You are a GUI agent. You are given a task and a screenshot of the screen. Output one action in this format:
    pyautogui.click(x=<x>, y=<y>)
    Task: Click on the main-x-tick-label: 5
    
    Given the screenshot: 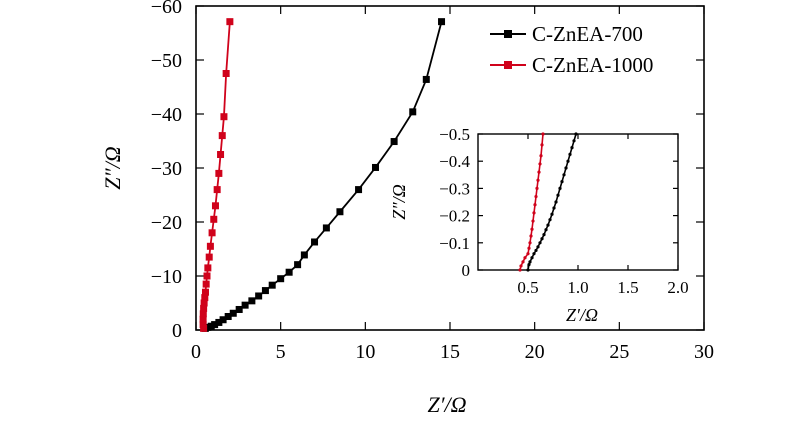 What is the action you would take?
    pyautogui.click(x=281, y=352)
    